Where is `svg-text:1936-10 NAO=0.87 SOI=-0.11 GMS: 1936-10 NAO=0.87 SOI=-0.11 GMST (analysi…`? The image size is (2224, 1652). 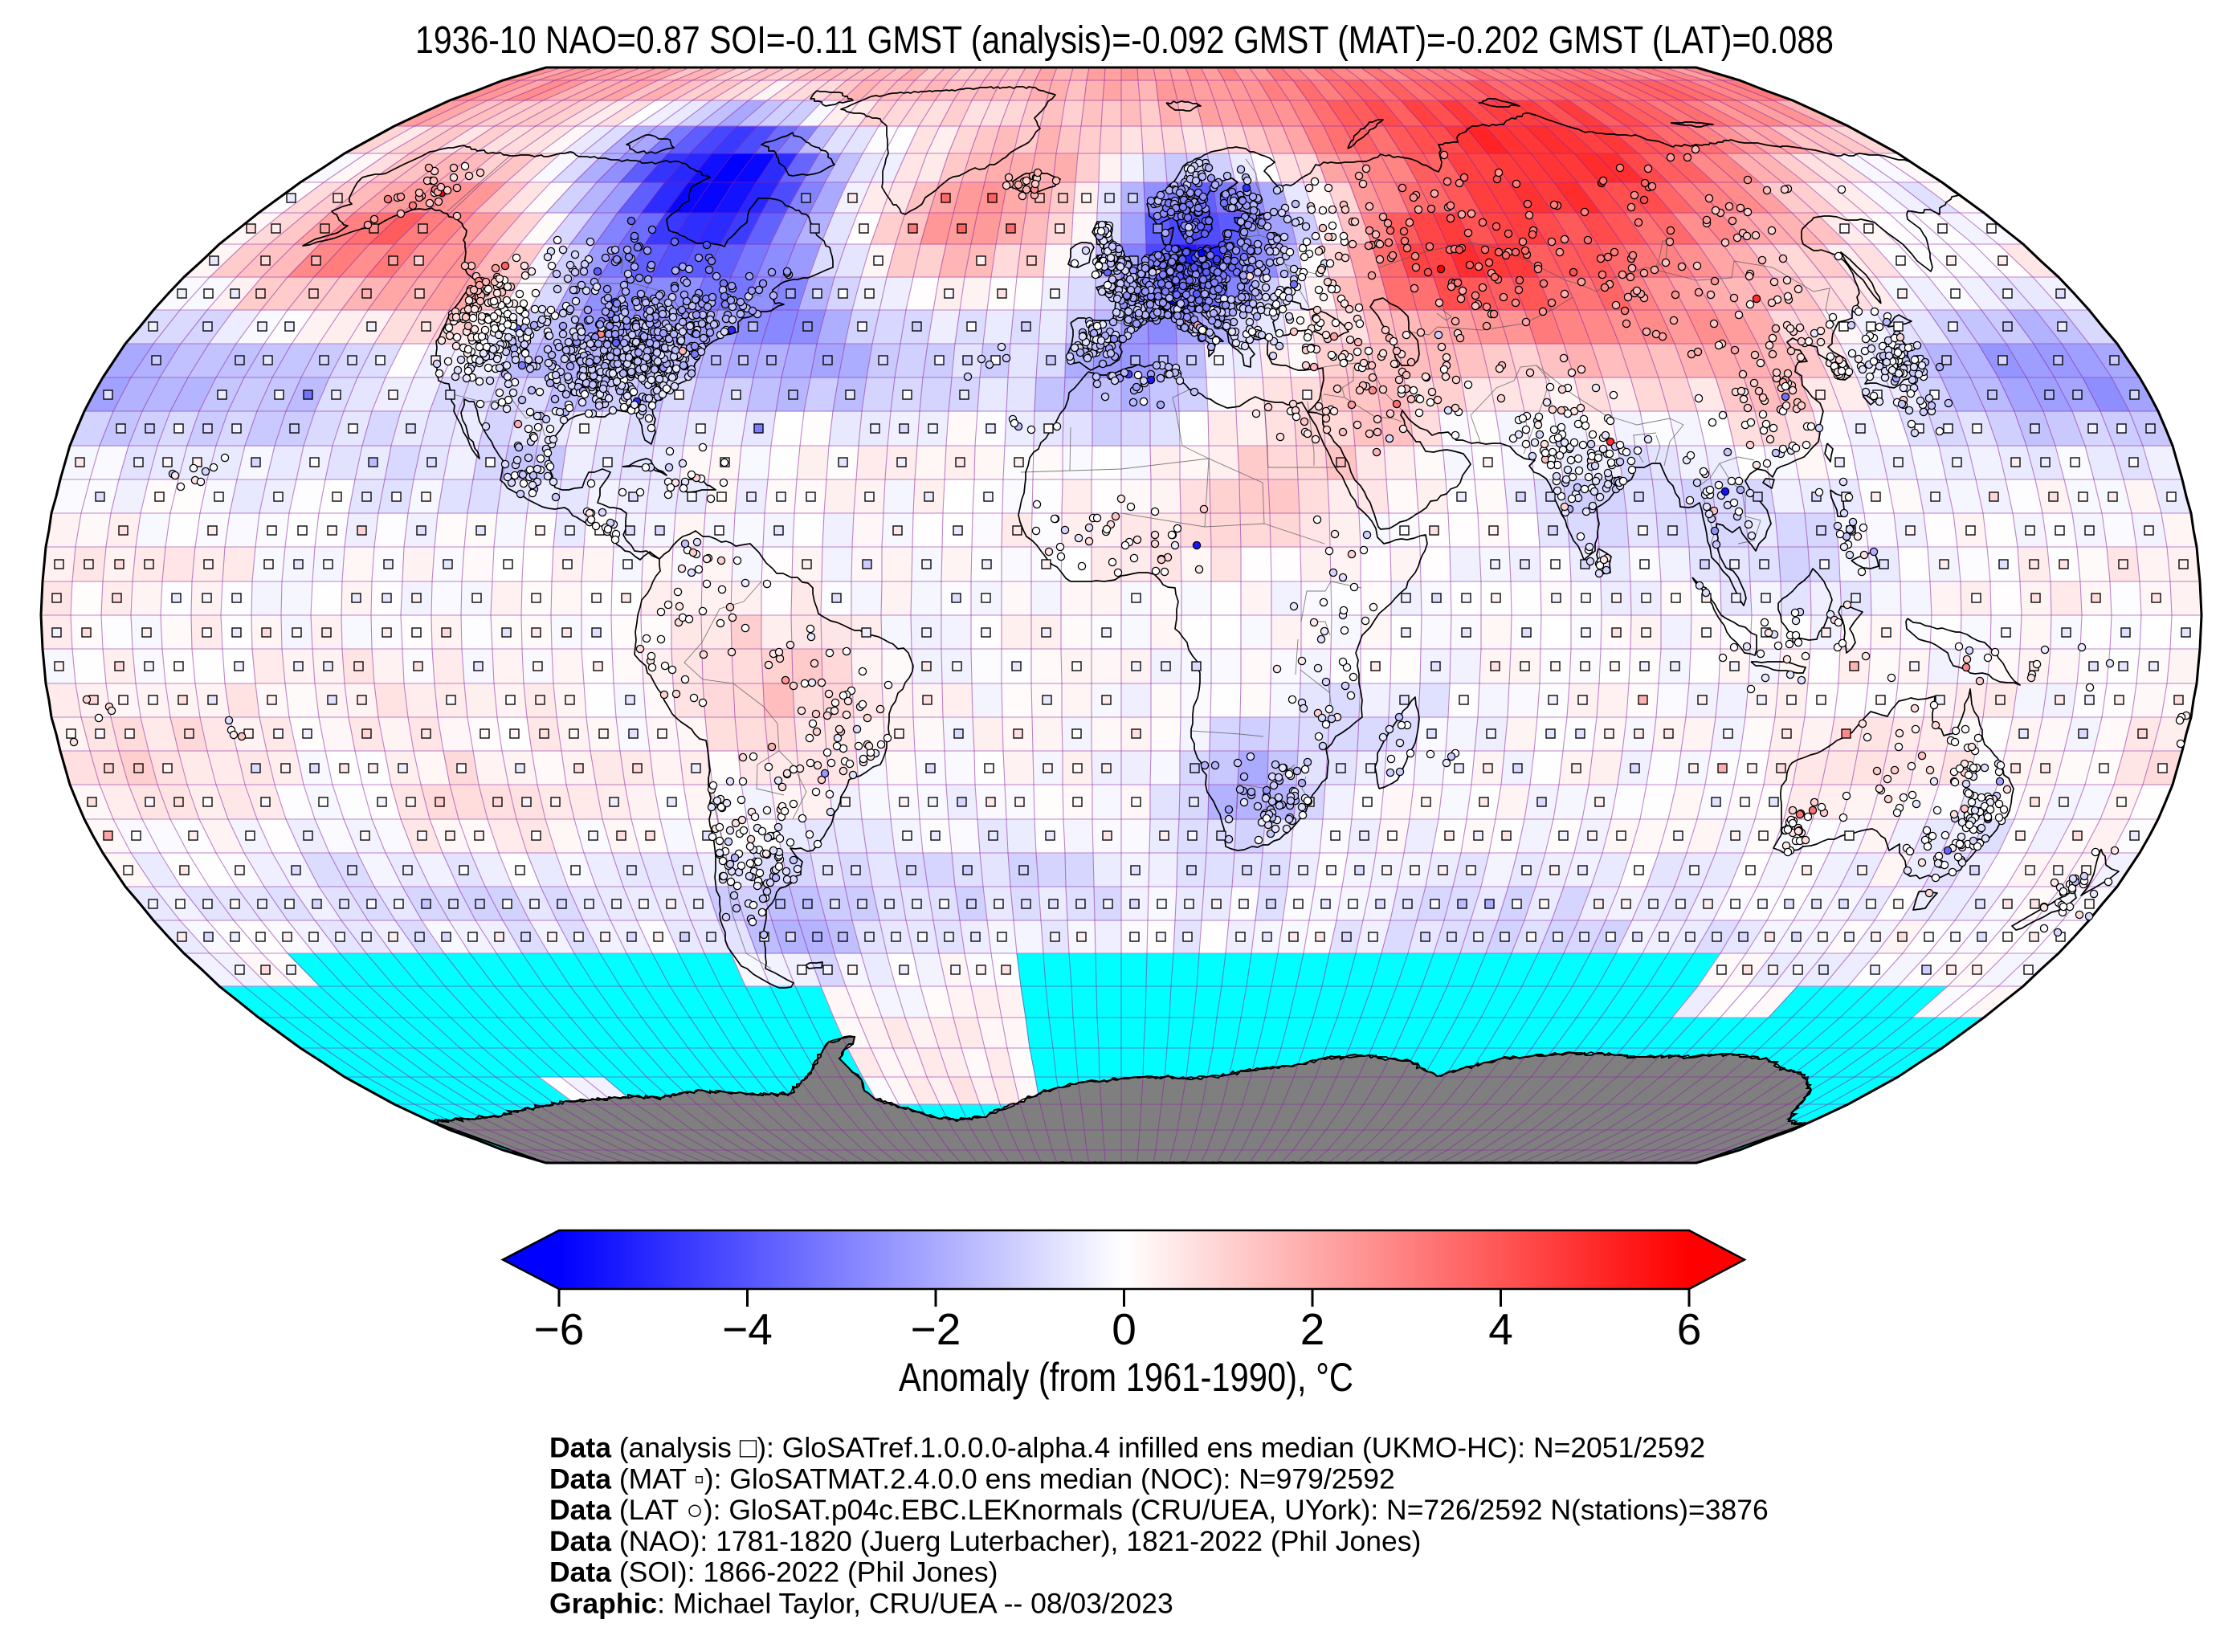
svg-text:1936-10 NAO=0.87 SOI=-0.11 GMS: 1936-10 NAO=0.87 SOI=-0.11 GMST (analysi… is located at coordinates (1124, 40).